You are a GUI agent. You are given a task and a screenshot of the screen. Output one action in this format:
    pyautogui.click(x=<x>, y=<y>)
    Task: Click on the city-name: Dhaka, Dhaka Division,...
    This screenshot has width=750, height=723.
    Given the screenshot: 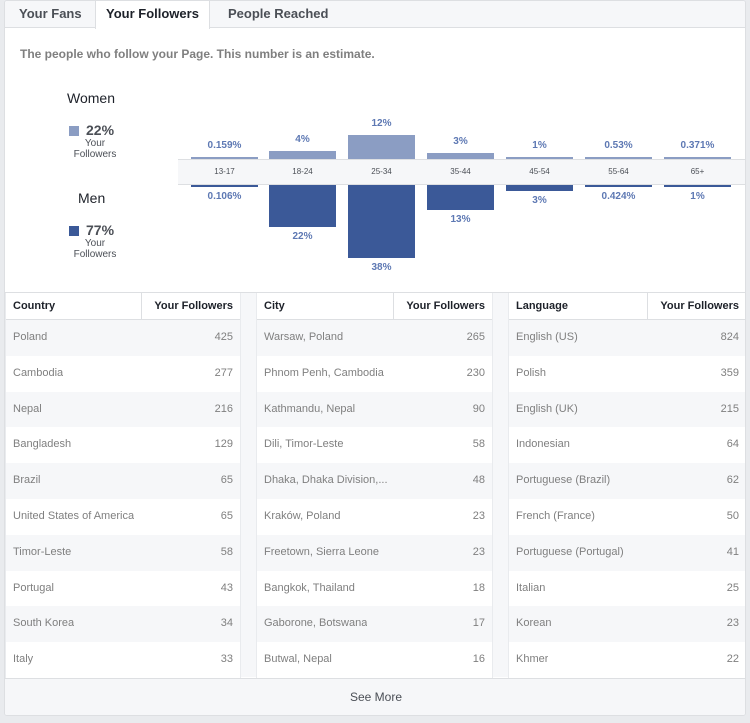 What is the action you would take?
    pyautogui.click(x=326, y=480)
    